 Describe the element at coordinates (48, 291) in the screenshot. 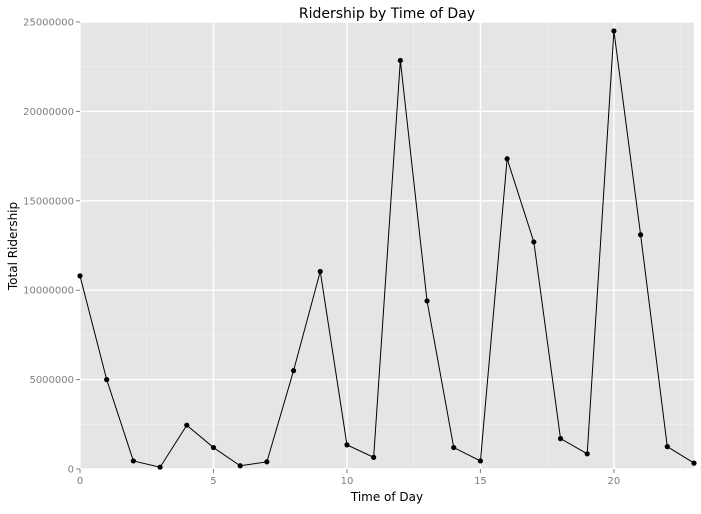

I see `y-tick-label: 10000000` at that location.